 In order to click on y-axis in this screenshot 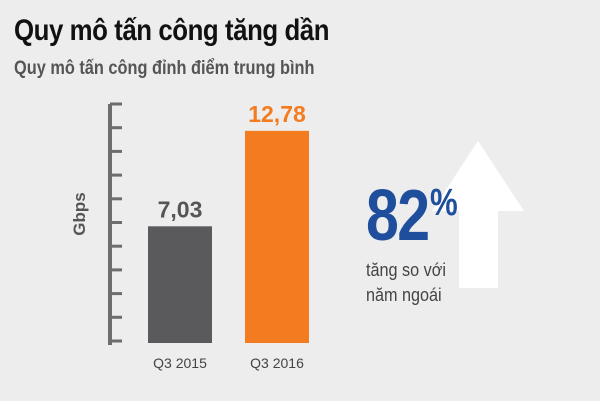, I will do `click(115, 223)`.